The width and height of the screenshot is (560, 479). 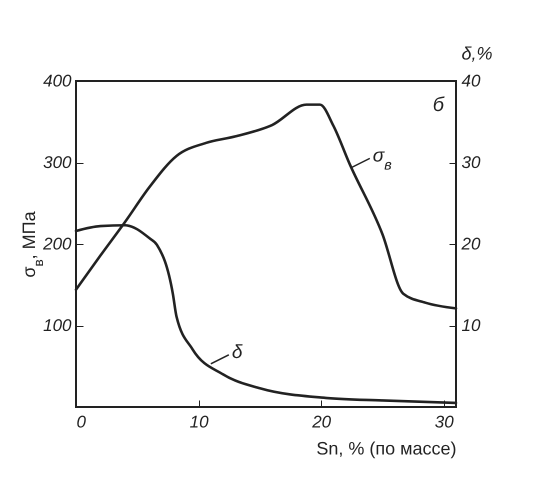 I want to click on y2-tick-label: 30, so click(x=471, y=162).